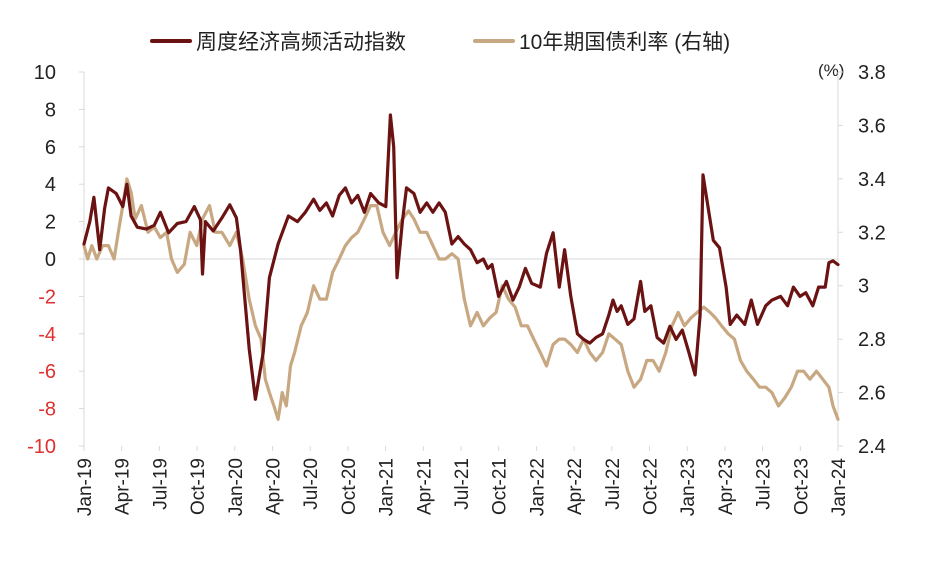  I want to click on x-tick-label: Apr-22, so click(575, 486).